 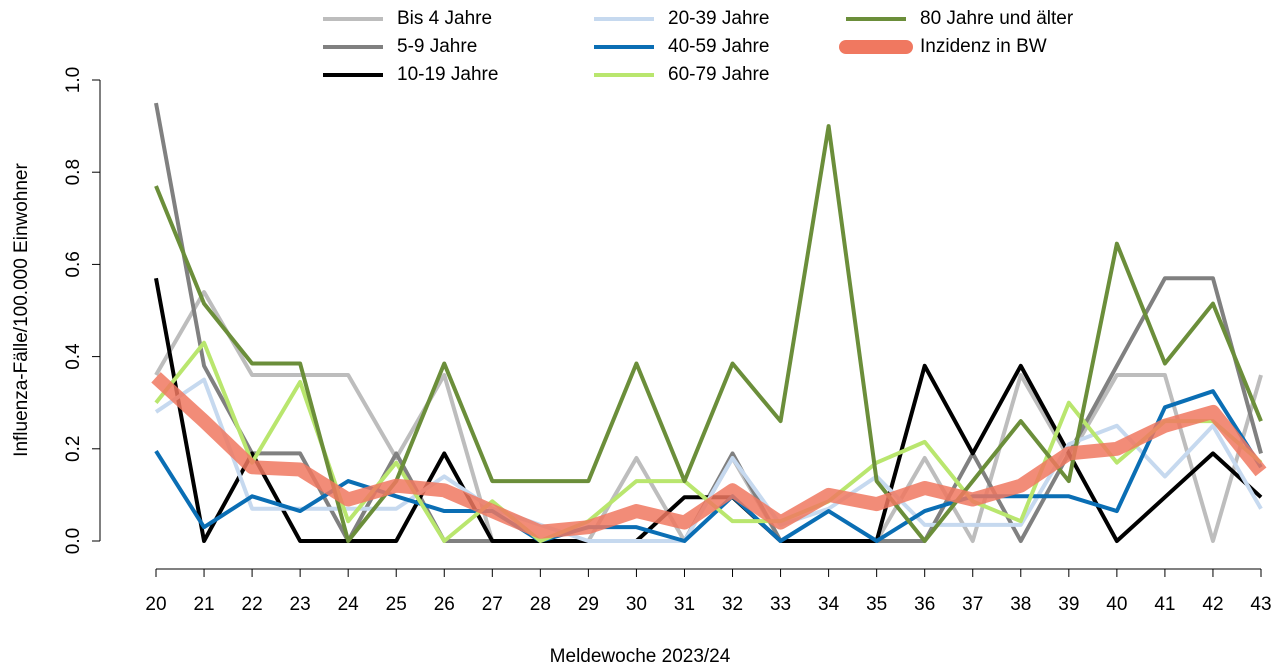 I want to click on legend-label: 40-59 Jahre, so click(x=718, y=46).